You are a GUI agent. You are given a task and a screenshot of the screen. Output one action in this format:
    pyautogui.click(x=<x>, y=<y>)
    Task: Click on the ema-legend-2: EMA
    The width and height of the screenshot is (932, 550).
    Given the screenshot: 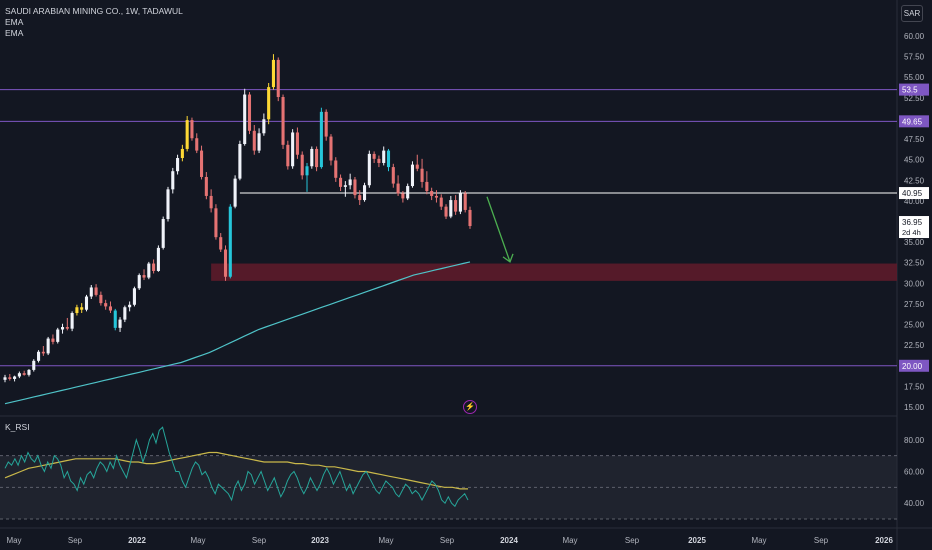 What is the action you would take?
    pyautogui.click(x=14, y=33)
    